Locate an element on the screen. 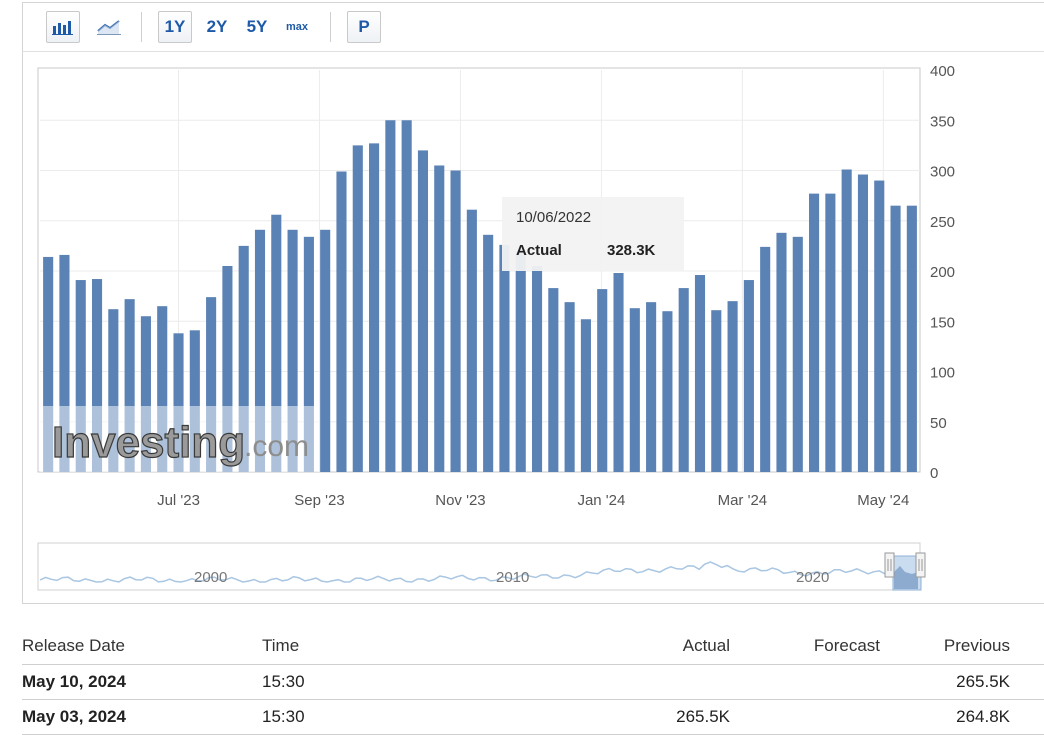 The height and width of the screenshot is (735, 1044). watermark-suffix: .com is located at coordinates (276, 446).